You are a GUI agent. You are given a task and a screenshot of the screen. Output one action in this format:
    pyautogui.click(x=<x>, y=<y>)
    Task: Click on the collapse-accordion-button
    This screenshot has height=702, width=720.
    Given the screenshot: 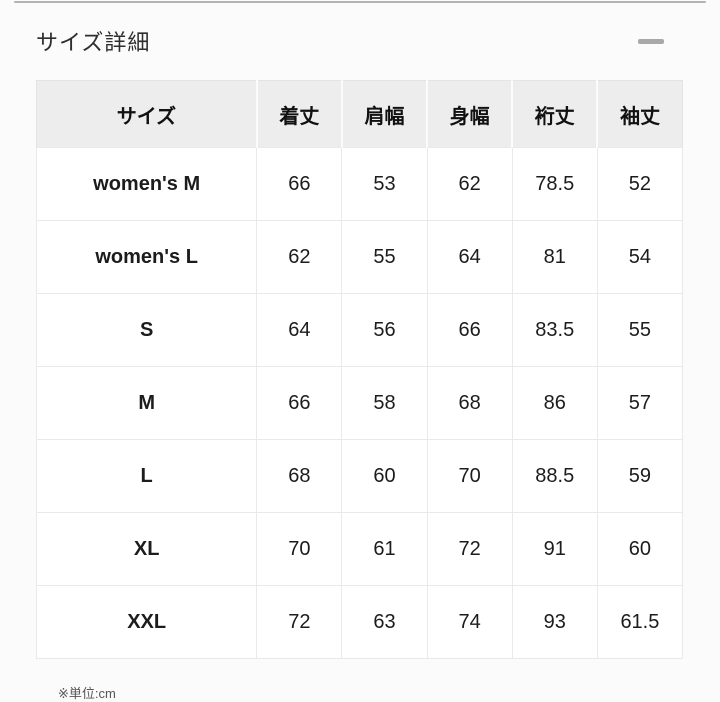 What is the action you would take?
    pyautogui.click(x=651, y=41)
    